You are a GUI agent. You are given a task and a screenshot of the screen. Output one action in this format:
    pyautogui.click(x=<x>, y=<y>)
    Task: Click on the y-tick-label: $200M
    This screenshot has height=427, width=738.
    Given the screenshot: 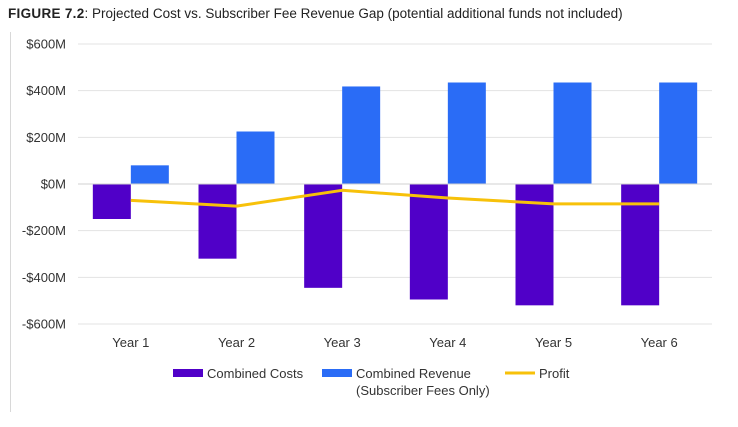 What is the action you would take?
    pyautogui.click(x=46, y=137)
    